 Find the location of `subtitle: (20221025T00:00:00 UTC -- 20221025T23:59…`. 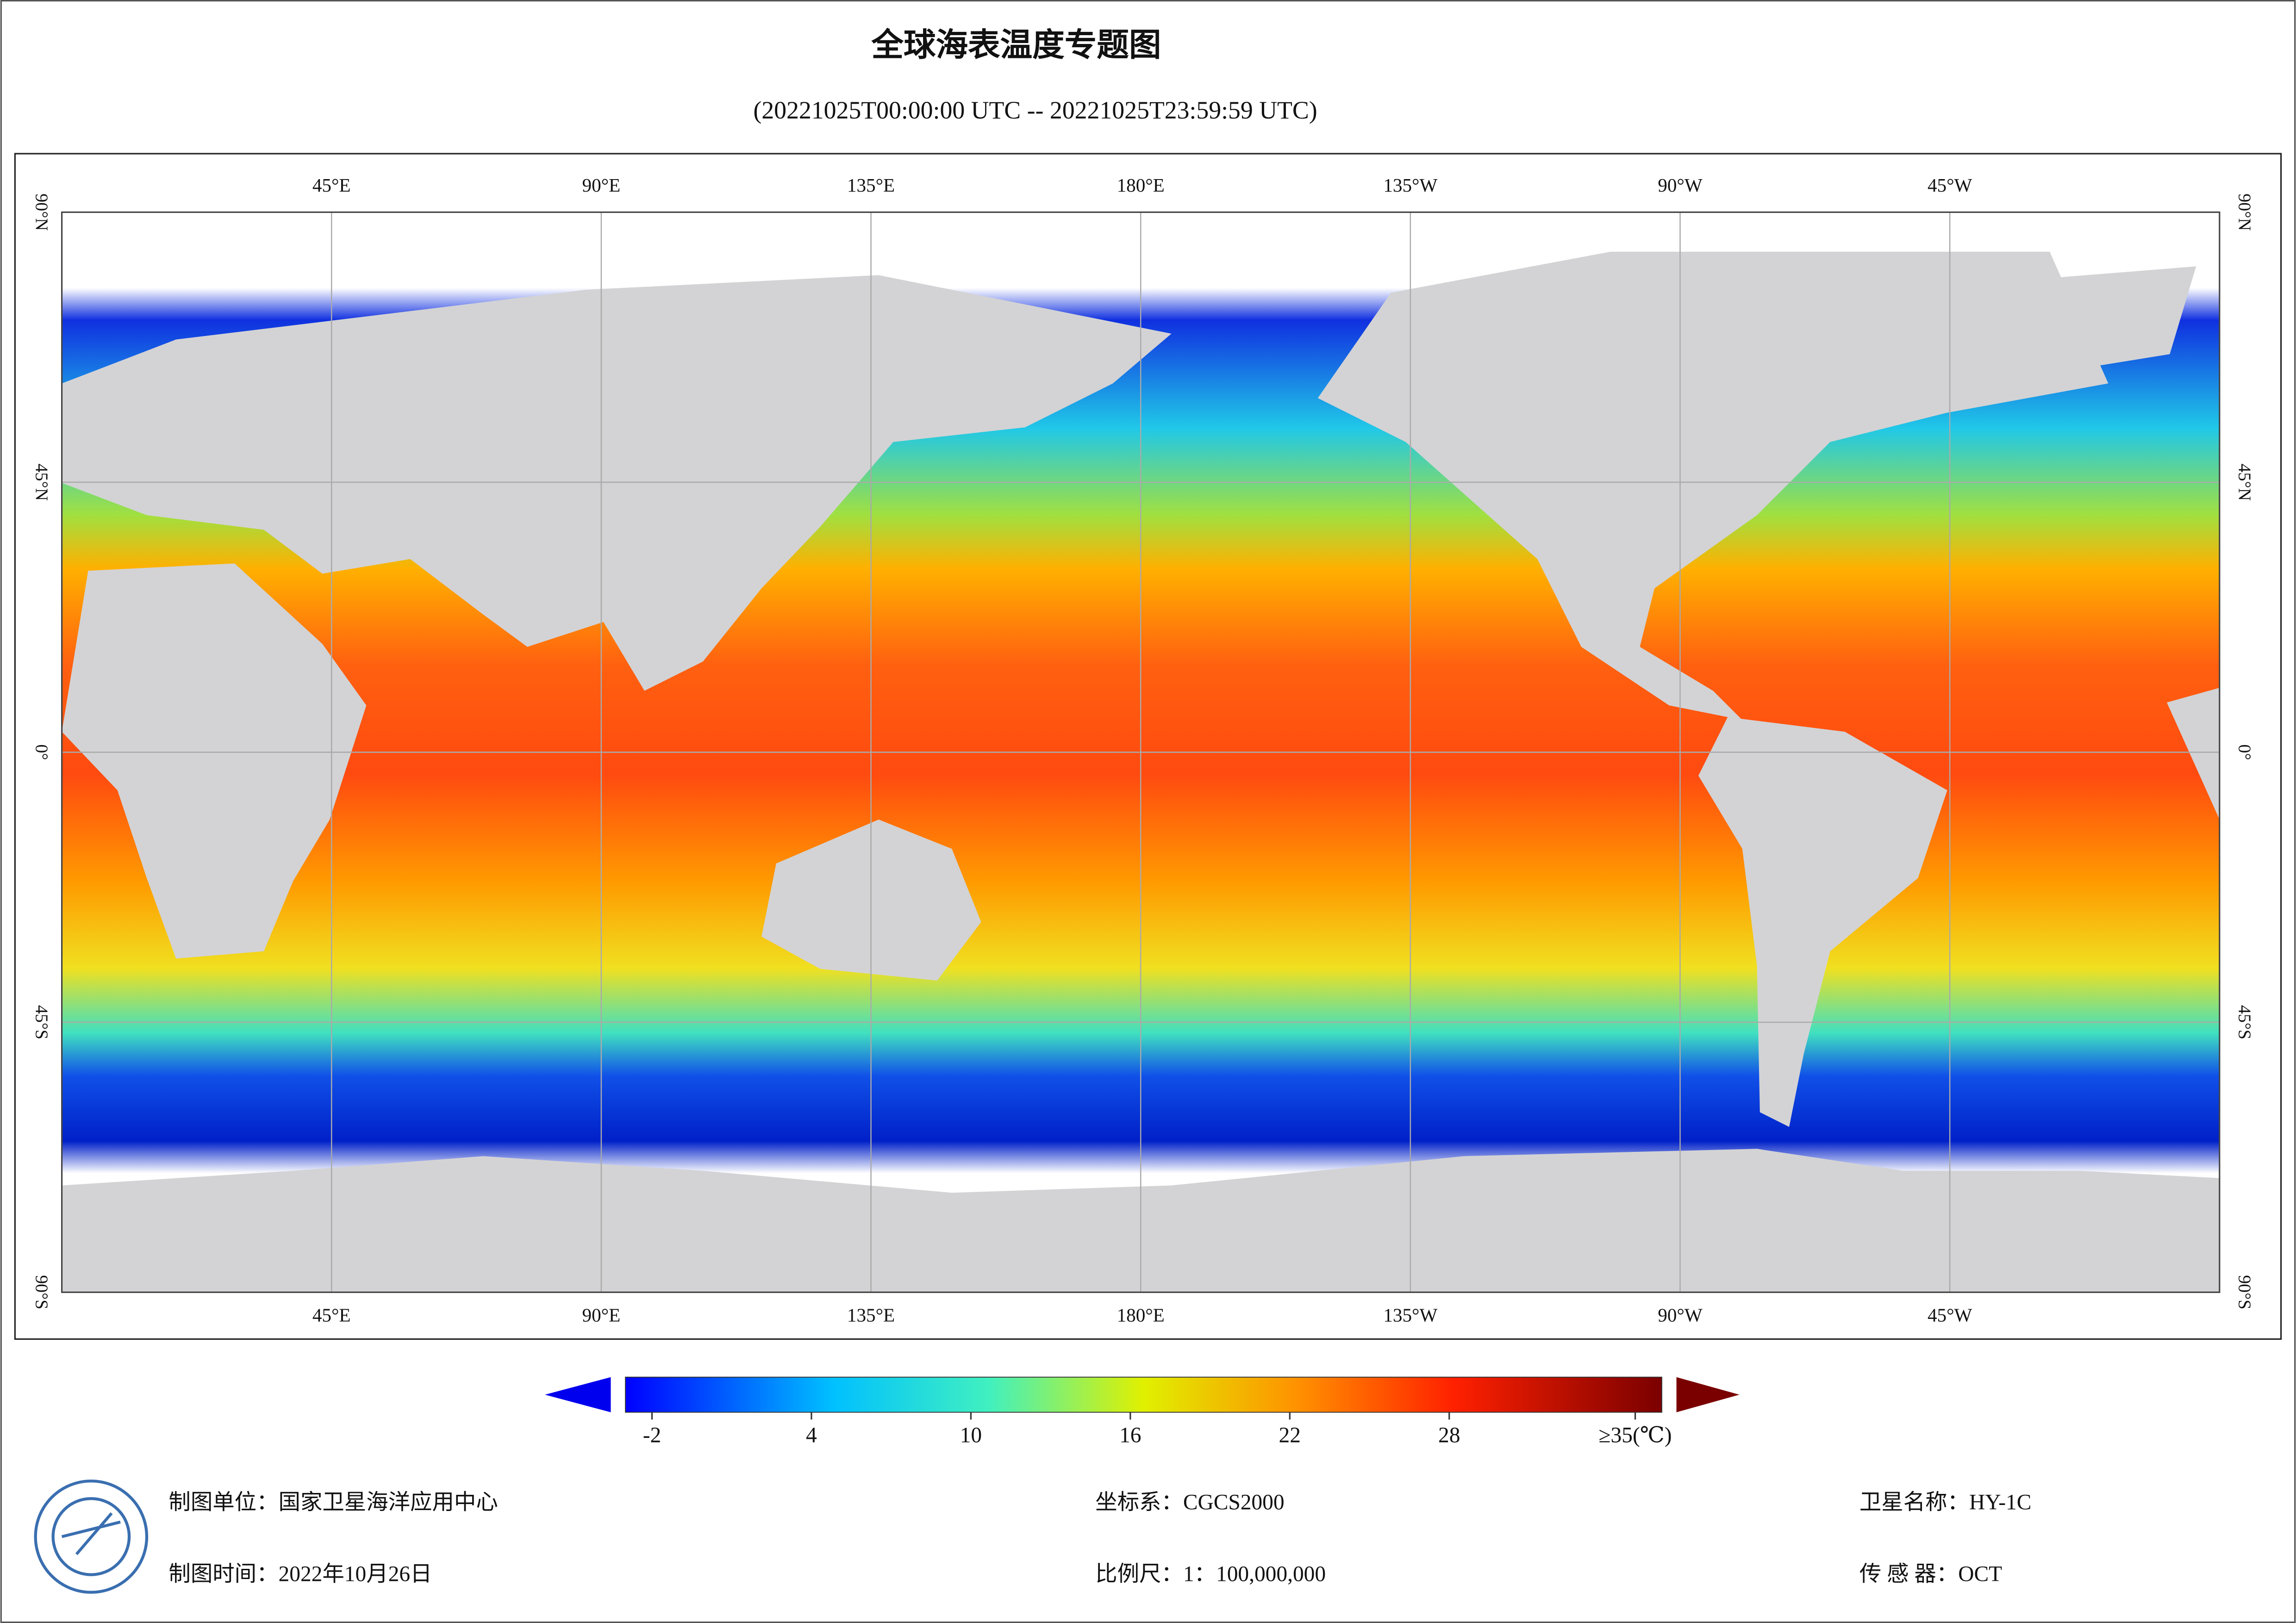

subtitle: (20221025T00:00:00 UTC -- 20221025T23:59… is located at coordinates (1035, 110).